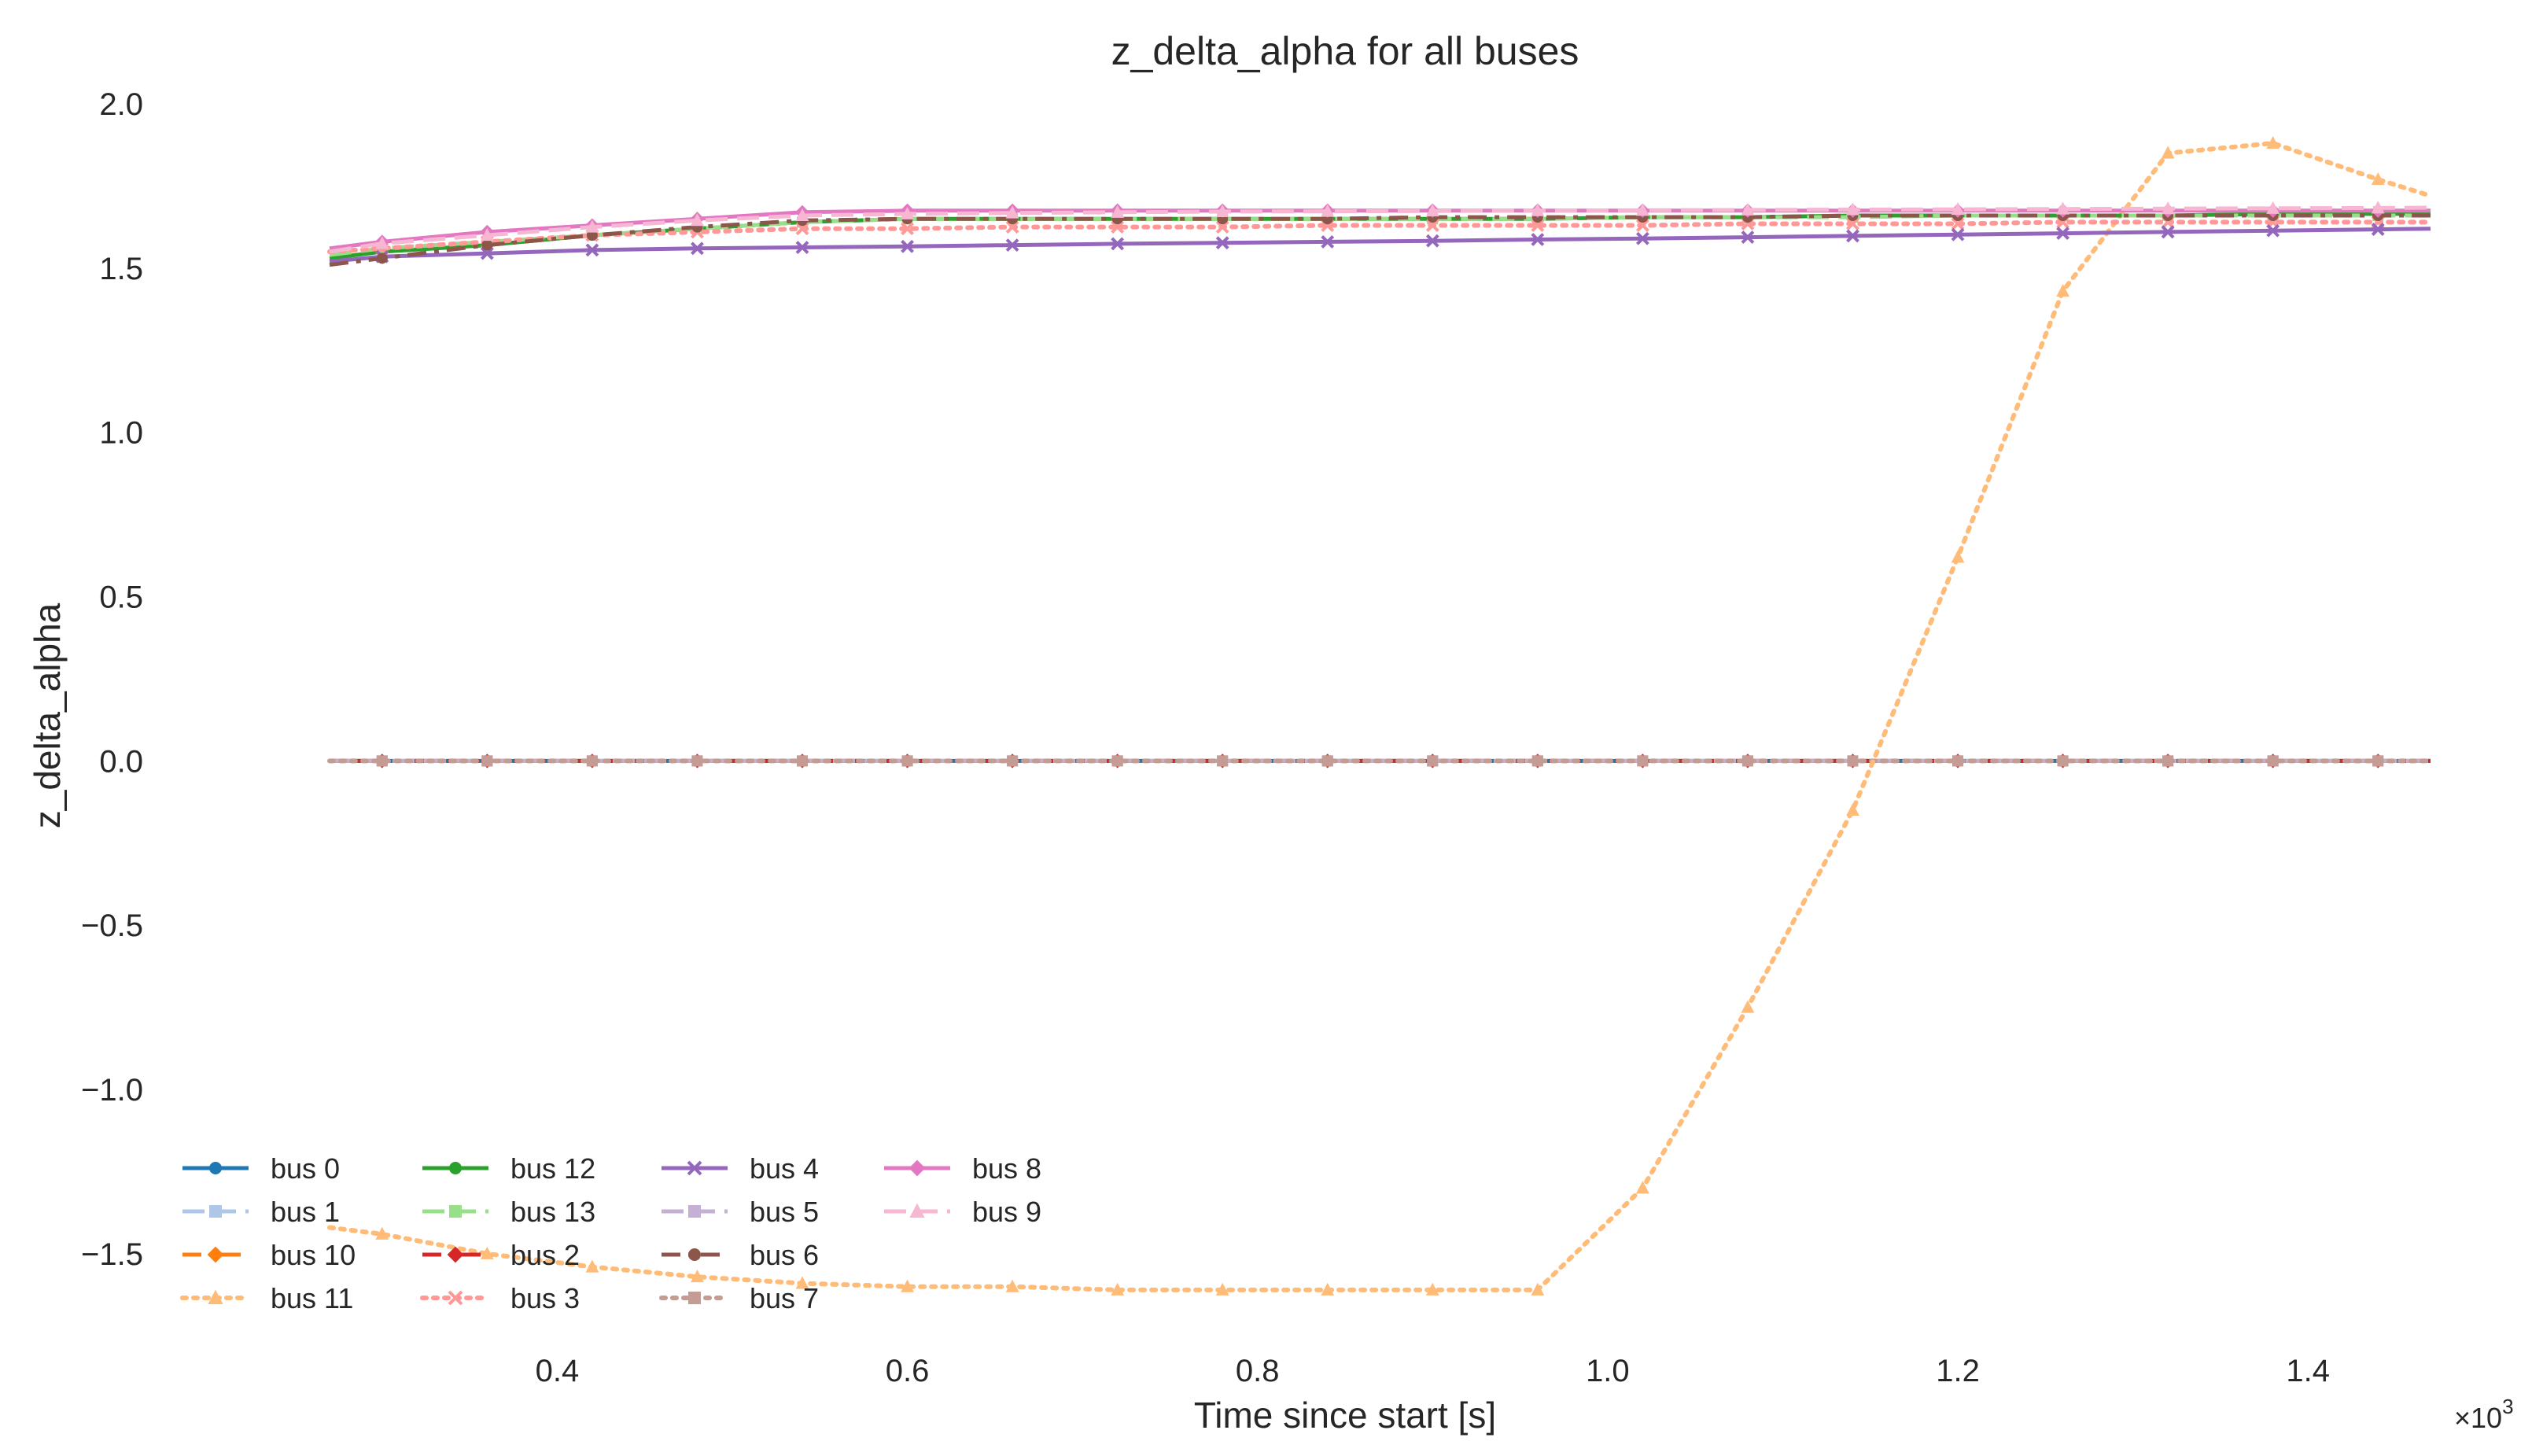  What do you see at coordinates (261, 1168) in the screenshot?
I see `legend-item-bus-0: bus 0` at bounding box center [261, 1168].